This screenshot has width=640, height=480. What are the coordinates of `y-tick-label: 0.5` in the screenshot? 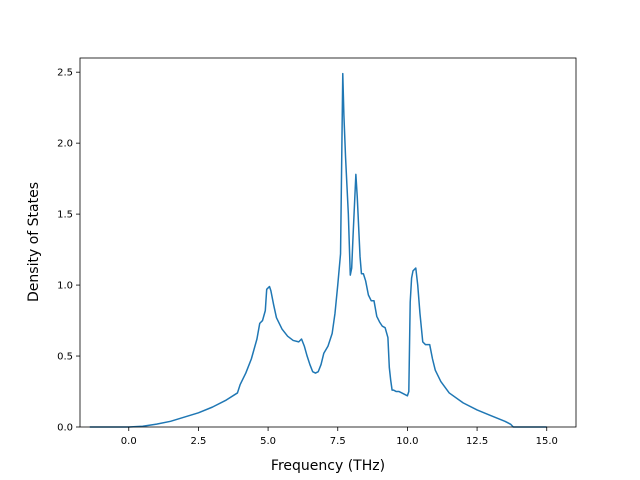 It's located at (65, 357).